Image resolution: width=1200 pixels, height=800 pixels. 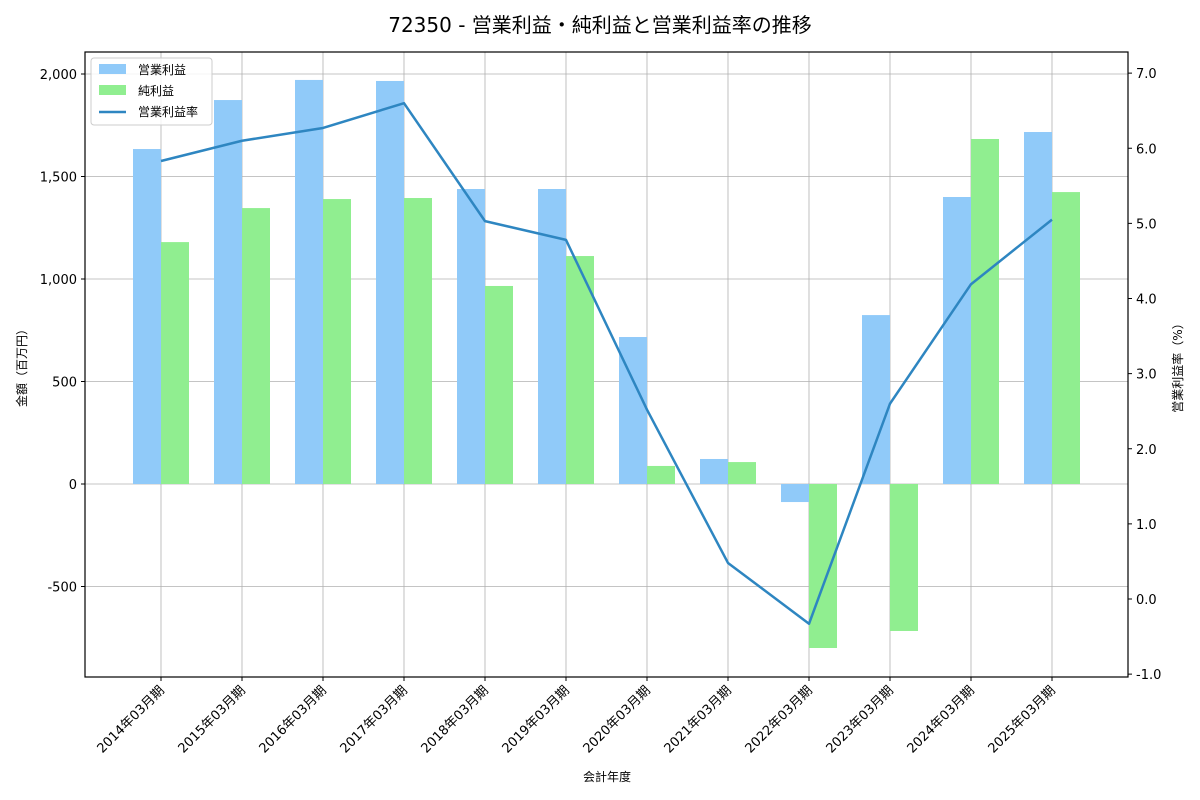 What do you see at coordinates (1146, 300) in the screenshot?
I see `y2-tick-label: 4.0` at bounding box center [1146, 300].